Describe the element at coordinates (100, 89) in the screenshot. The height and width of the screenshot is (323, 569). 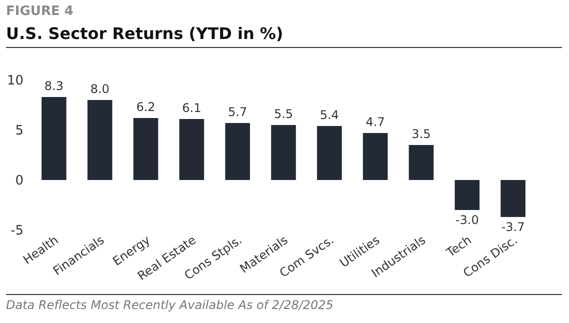
I see `data-label: 8.0` at that location.